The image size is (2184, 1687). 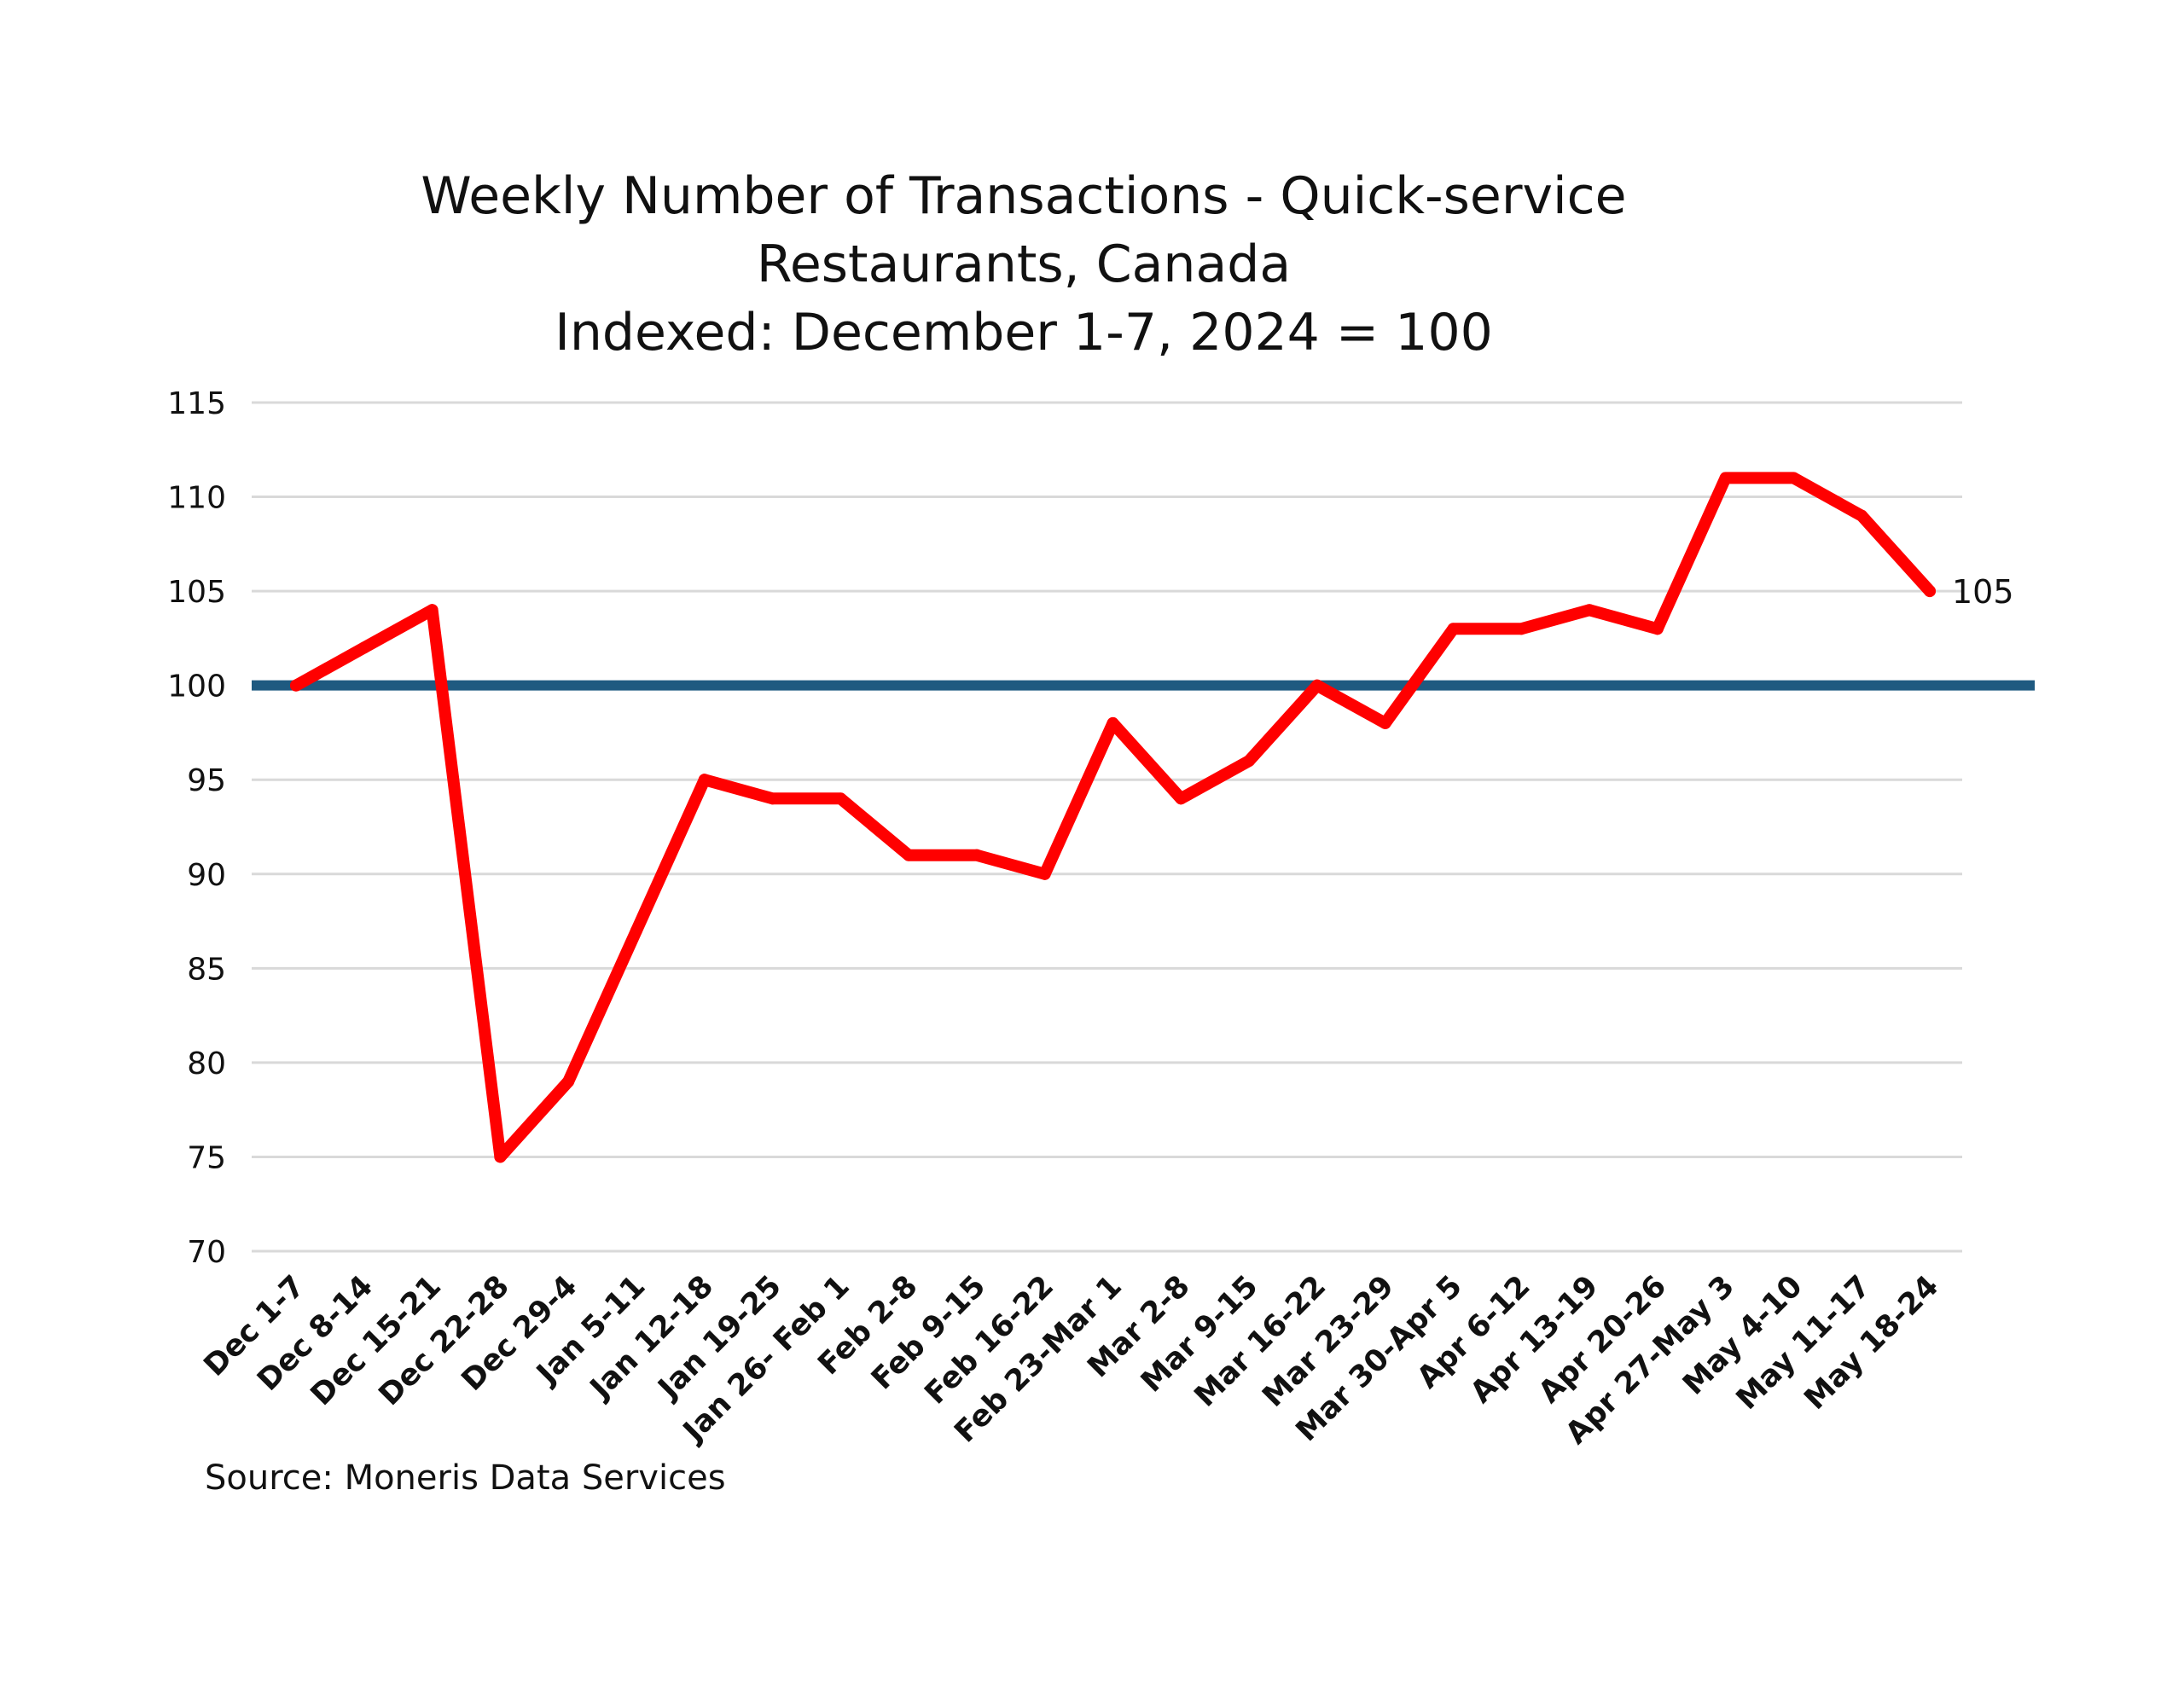 I want to click on y-tick-label-95: 95, so click(x=207, y=780).